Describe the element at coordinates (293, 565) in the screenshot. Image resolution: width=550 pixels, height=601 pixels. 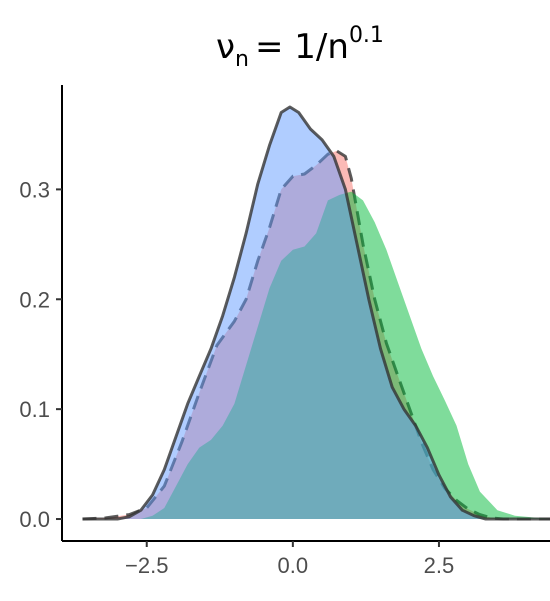
I see `x-tick-label: 0.0` at that location.